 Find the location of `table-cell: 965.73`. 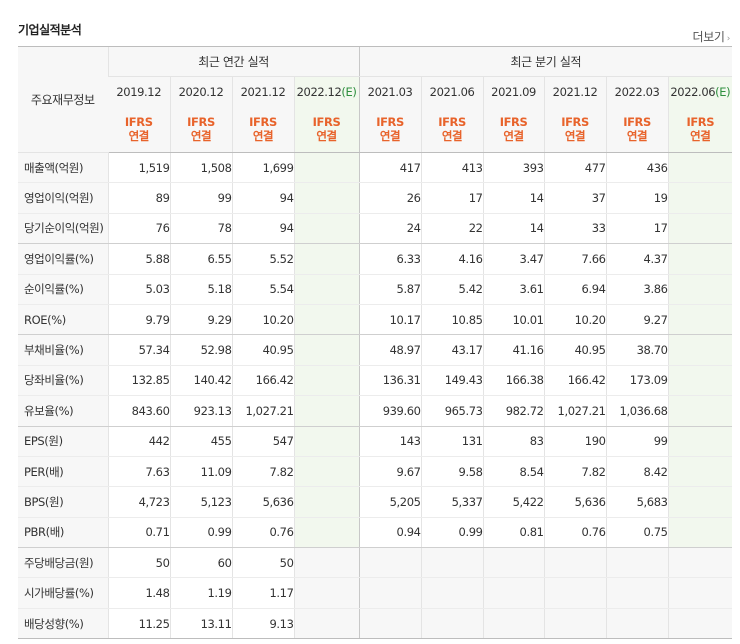

table-cell: 965.73 is located at coordinates (452, 411).